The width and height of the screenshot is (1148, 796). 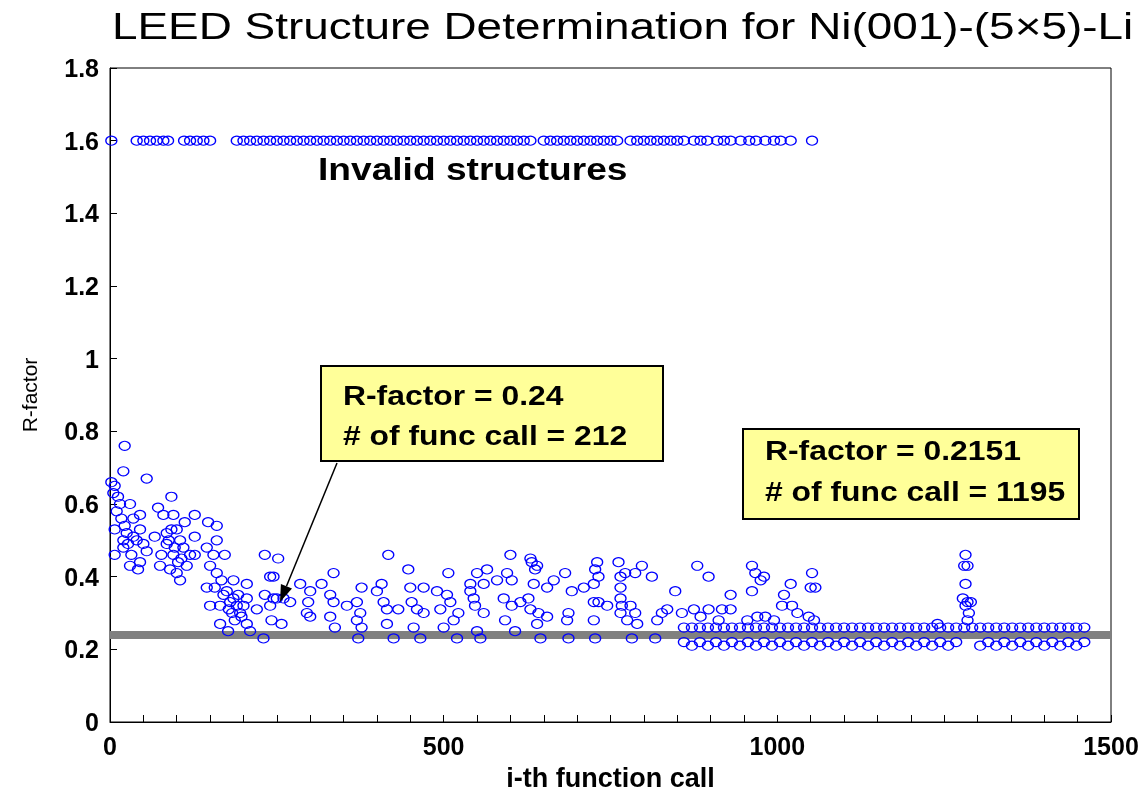 What do you see at coordinates (777, 745) in the screenshot?
I see `x-tick-label: 1000` at bounding box center [777, 745].